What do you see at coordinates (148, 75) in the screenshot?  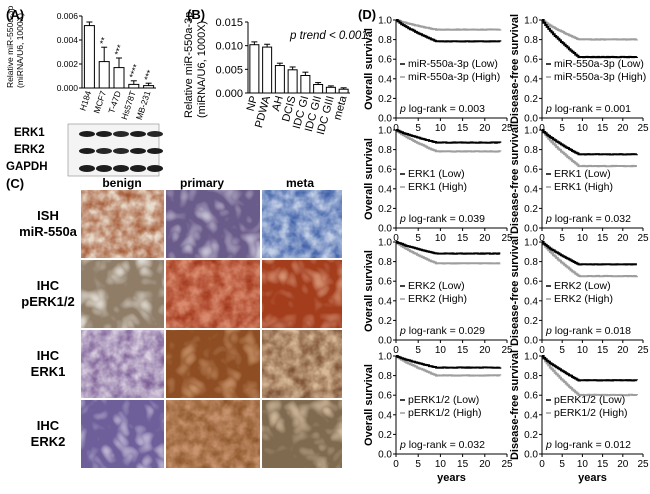 I see `panel-a-significance: ***` at bounding box center [148, 75].